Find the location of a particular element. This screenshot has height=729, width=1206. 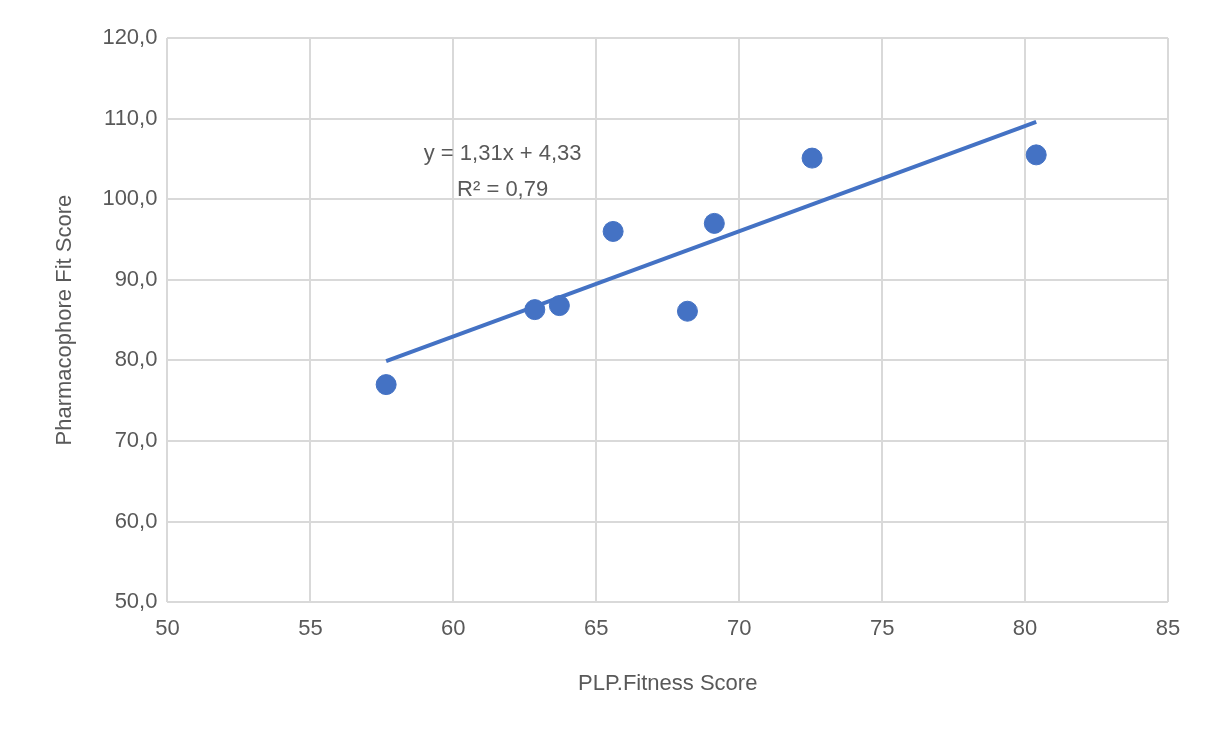

y-tick-label: 110,0 is located at coordinates (131, 117).